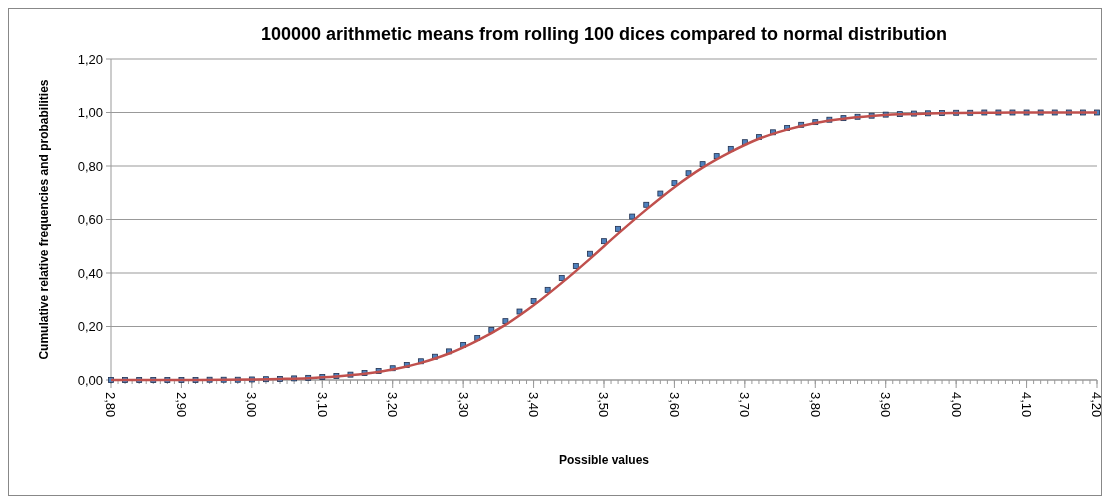  Describe the element at coordinates (111, 405) in the screenshot. I see `x-tick-label: 2,80` at that location.